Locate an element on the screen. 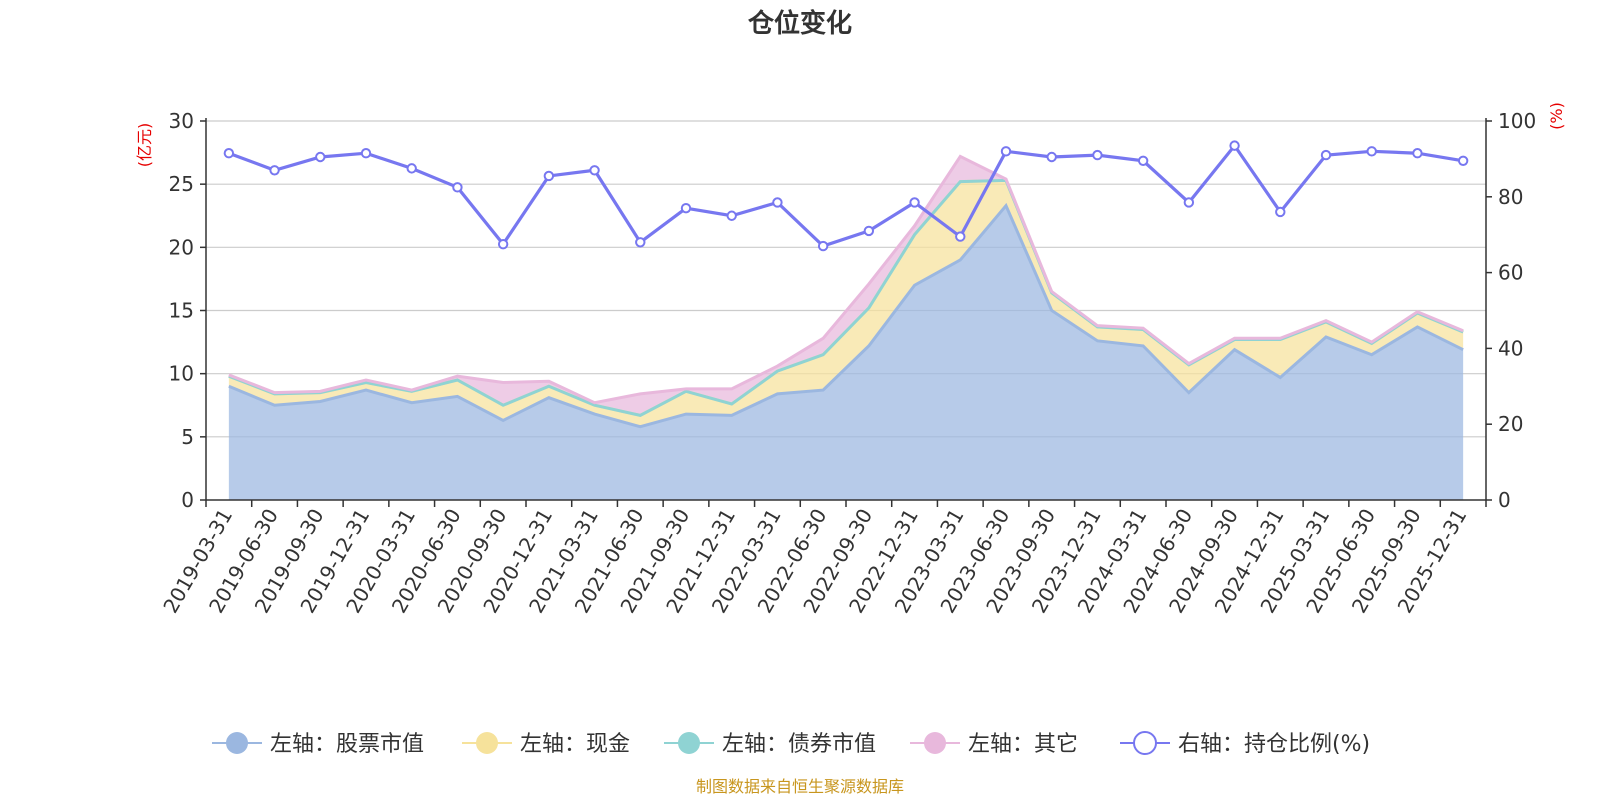  legend-item: 左轴：其它 is located at coordinates (994, 744).